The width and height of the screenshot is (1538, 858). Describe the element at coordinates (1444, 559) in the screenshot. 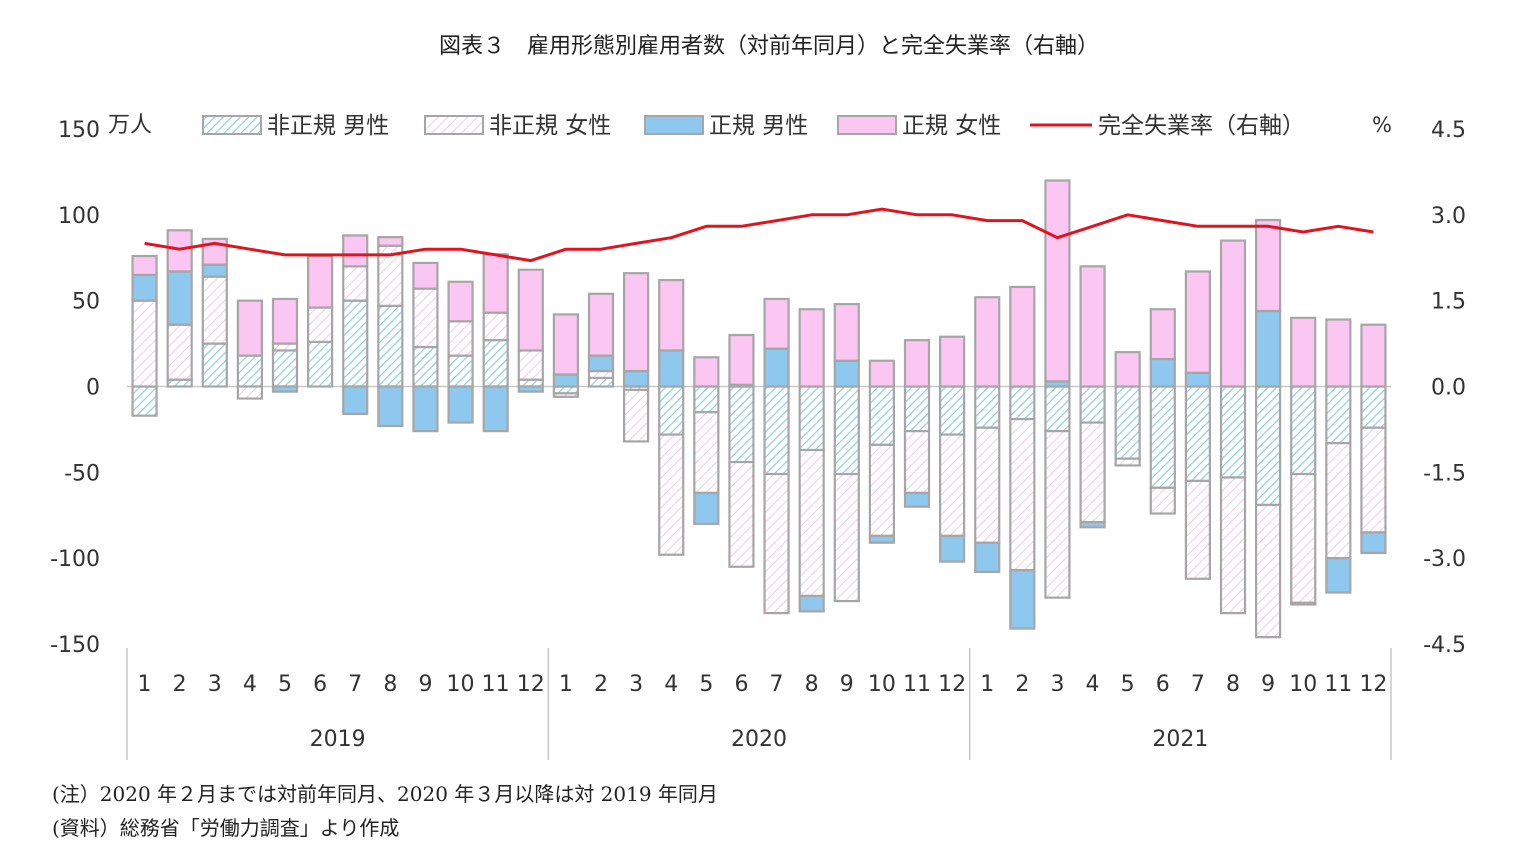

I see `y-right-tick-label: -3.0` at that location.